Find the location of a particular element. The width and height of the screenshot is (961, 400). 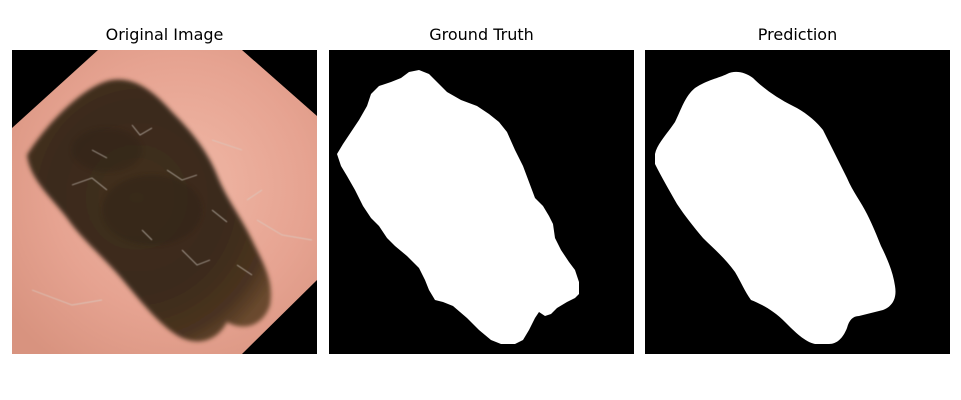

prediction-title: Prediction is located at coordinates (797, 34).